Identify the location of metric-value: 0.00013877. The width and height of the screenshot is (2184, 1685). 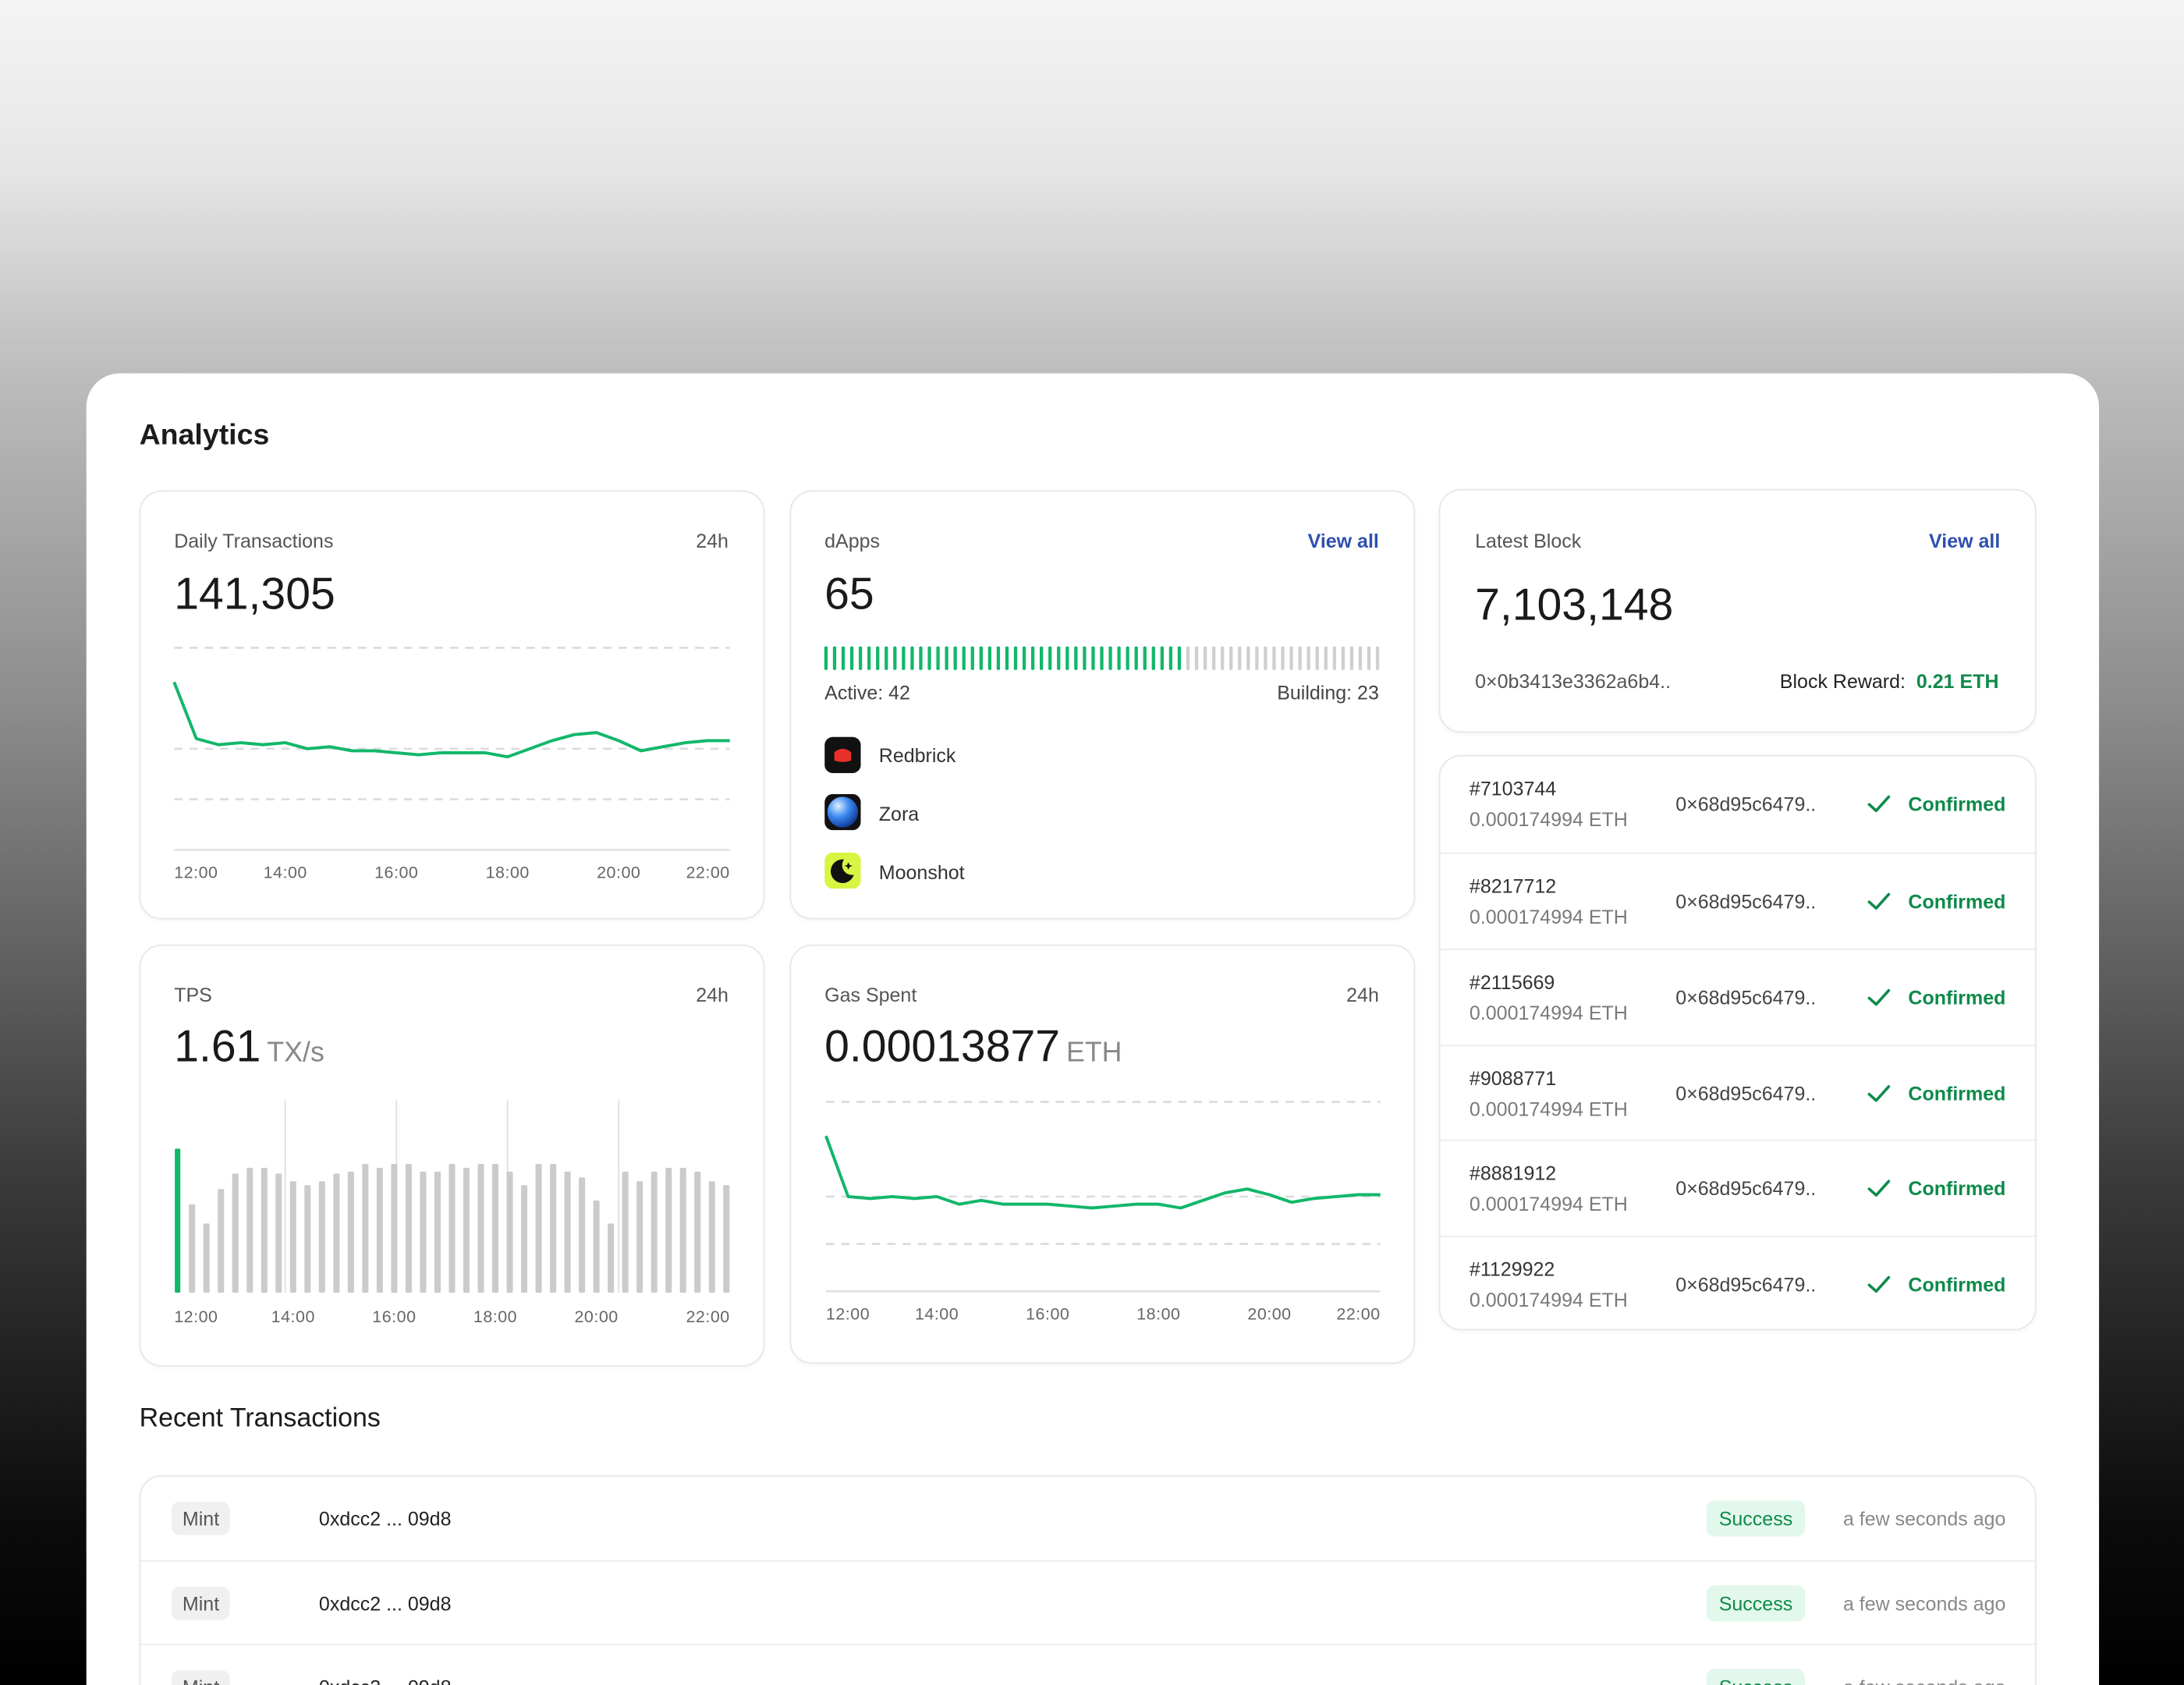
(943, 1046).